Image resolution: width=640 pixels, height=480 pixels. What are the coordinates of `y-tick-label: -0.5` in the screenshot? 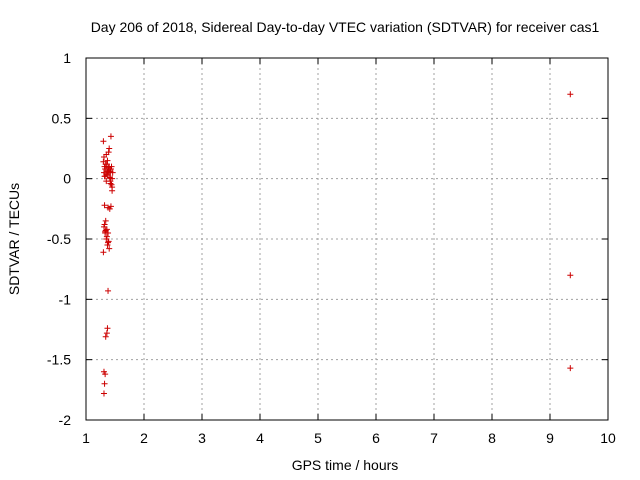 It's located at (59, 239).